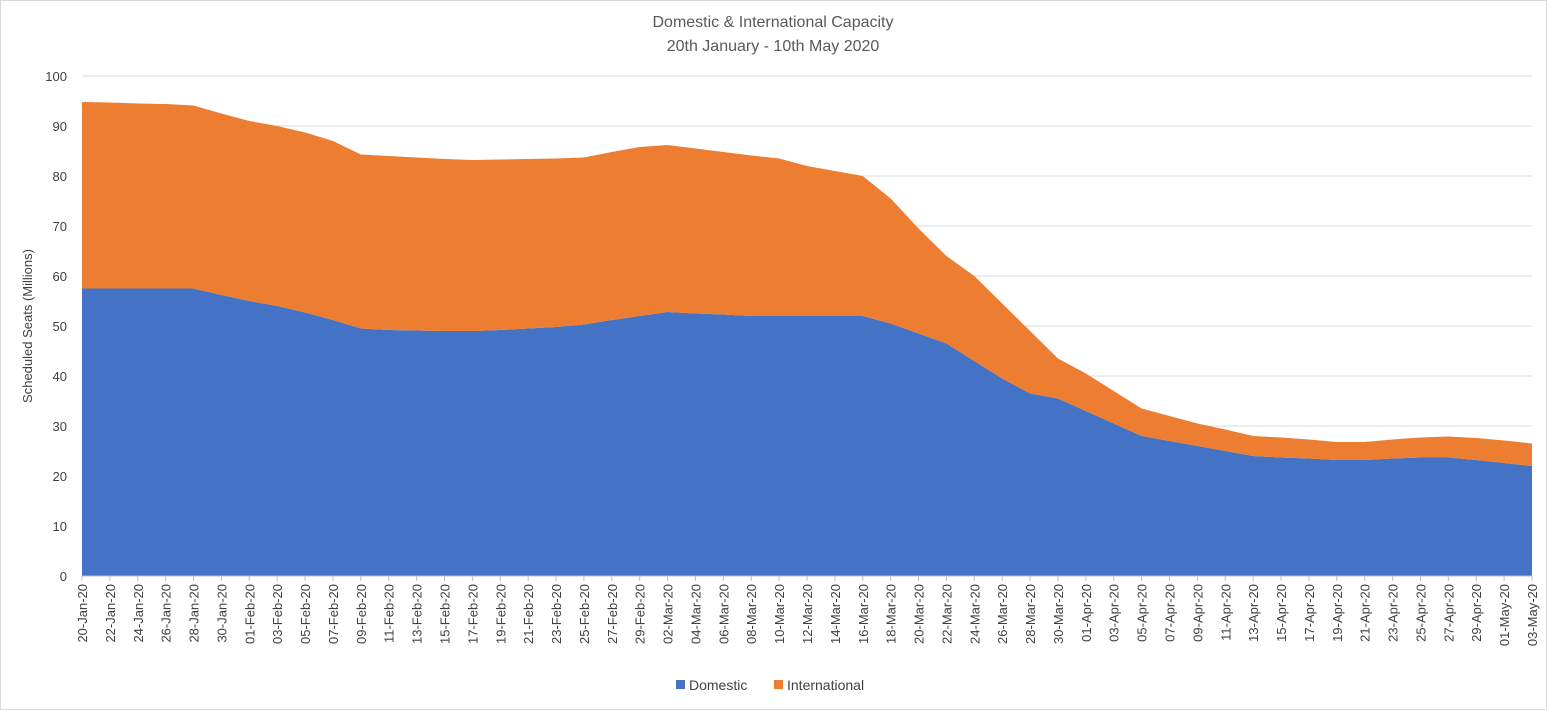 Image resolution: width=1547 pixels, height=710 pixels. What do you see at coordinates (946, 614) in the screenshot?
I see `x-tick-label: 22-Mar-20` at bounding box center [946, 614].